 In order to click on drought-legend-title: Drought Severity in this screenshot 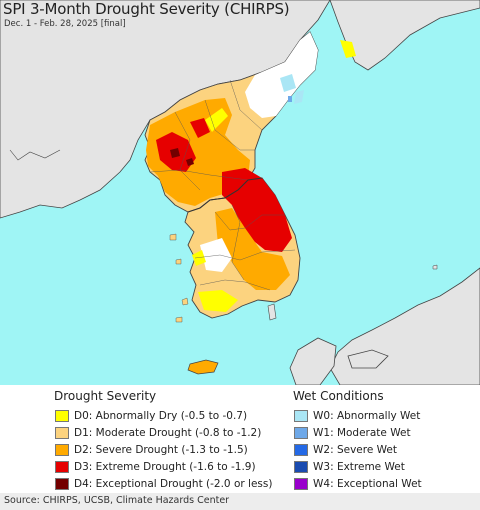, I will do `click(105, 396)`.